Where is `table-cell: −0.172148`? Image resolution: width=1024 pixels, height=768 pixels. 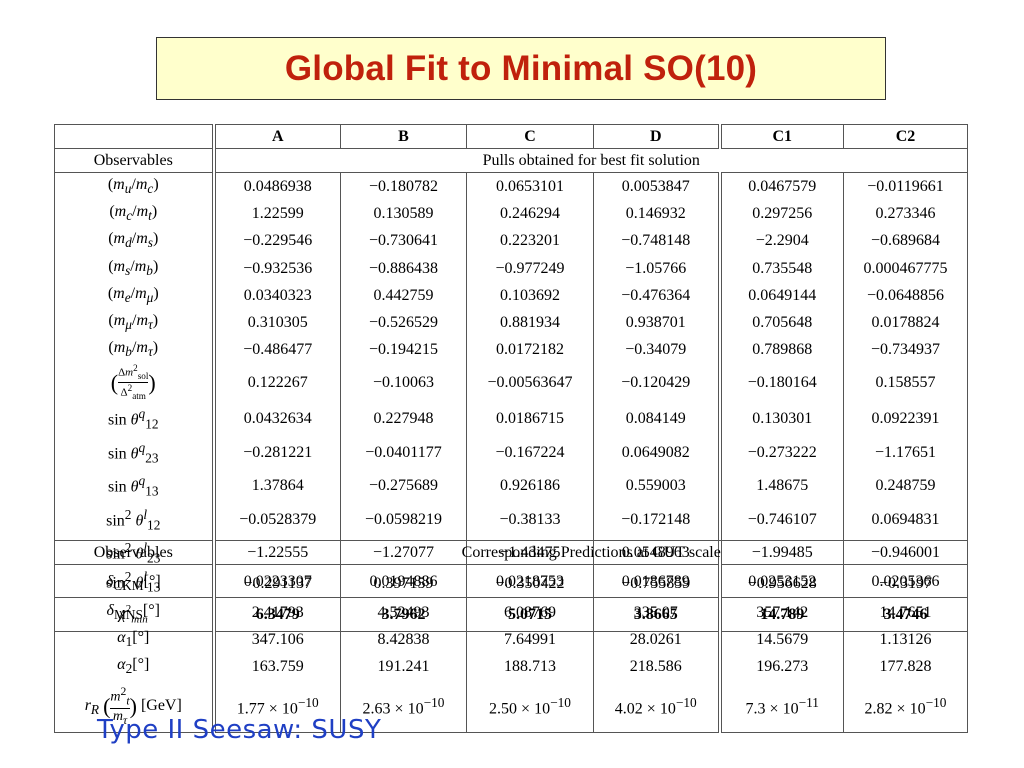 table-cell: −0.172148 is located at coordinates (657, 519).